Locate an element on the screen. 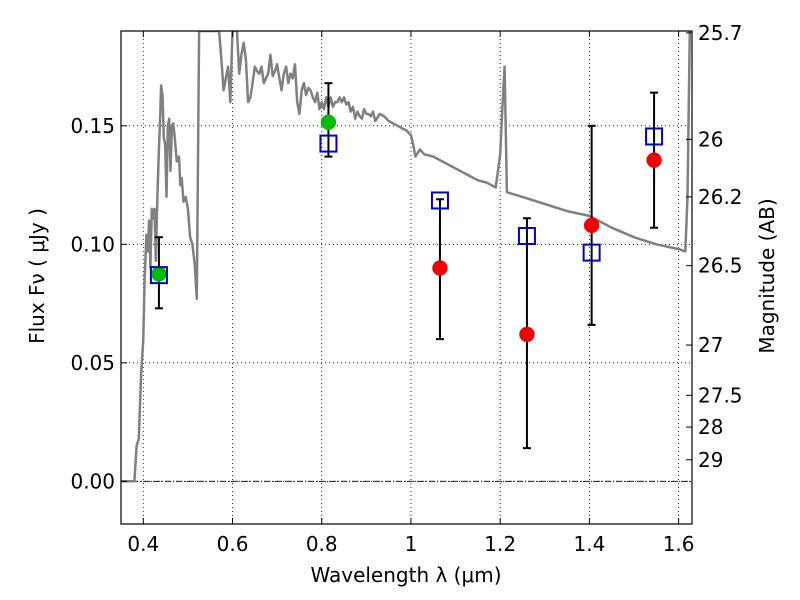  right-tick-label: 28 is located at coordinates (710, 427).